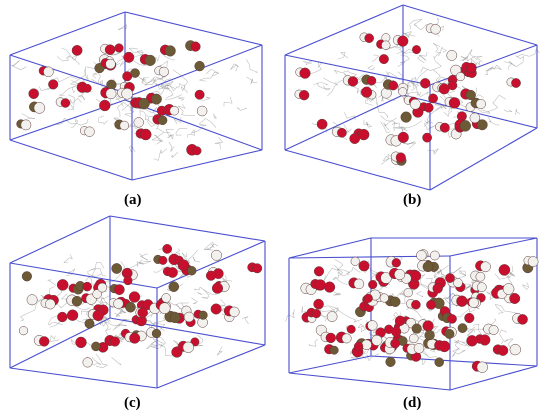 The image size is (550, 415). What do you see at coordinates (134, 92) in the screenshot?
I see `polymer-chains` at bounding box center [134, 92].